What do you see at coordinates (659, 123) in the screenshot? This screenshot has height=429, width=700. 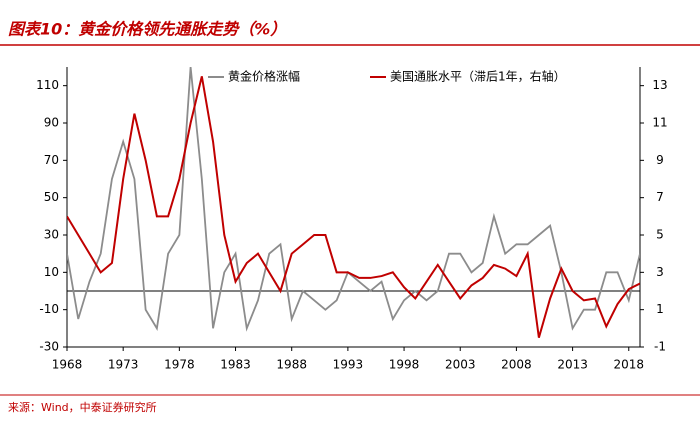 I see `y2-tick-label: 11` at bounding box center [659, 123].